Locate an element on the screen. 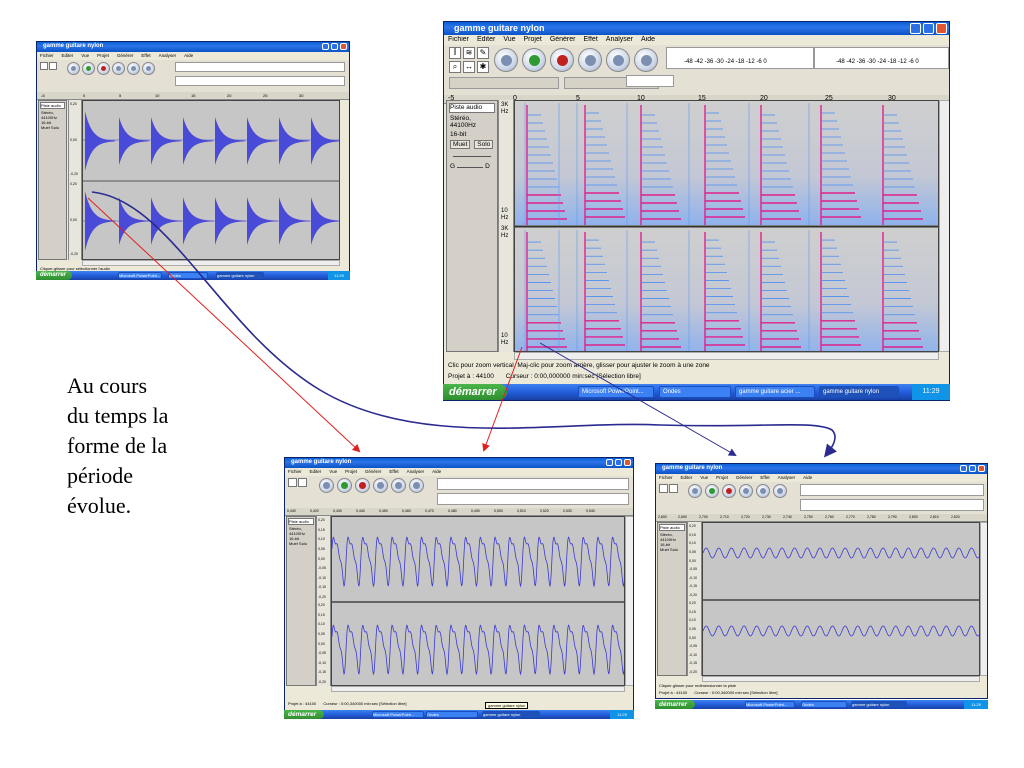 The image size is (1024, 768). timeline-ruler: -5 0 5 10 15 20 25 30 is located at coordinates (193, 96).